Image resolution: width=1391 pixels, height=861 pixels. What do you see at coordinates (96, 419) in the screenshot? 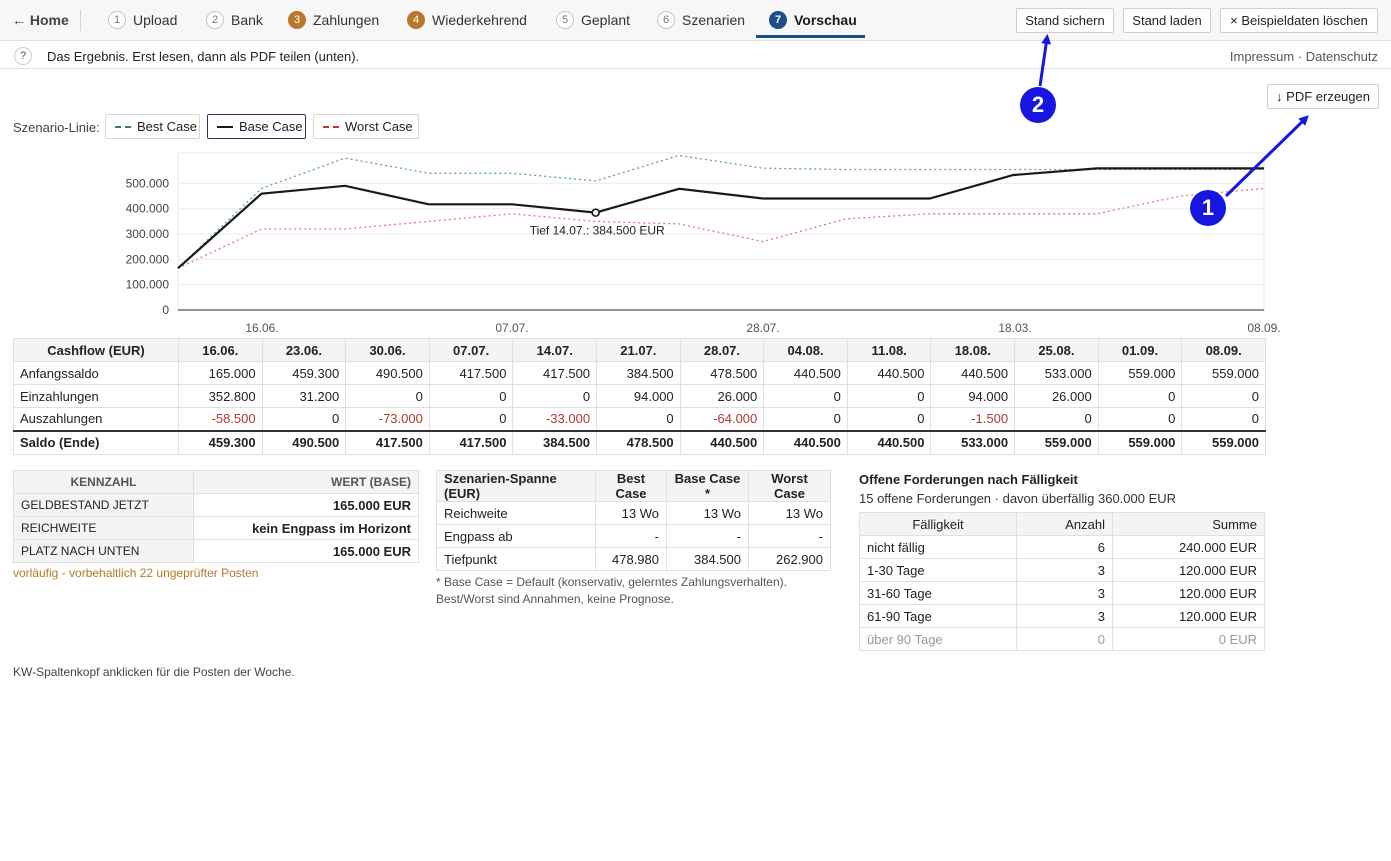
I see `row-label: Auszahlungen` at bounding box center [96, 419].